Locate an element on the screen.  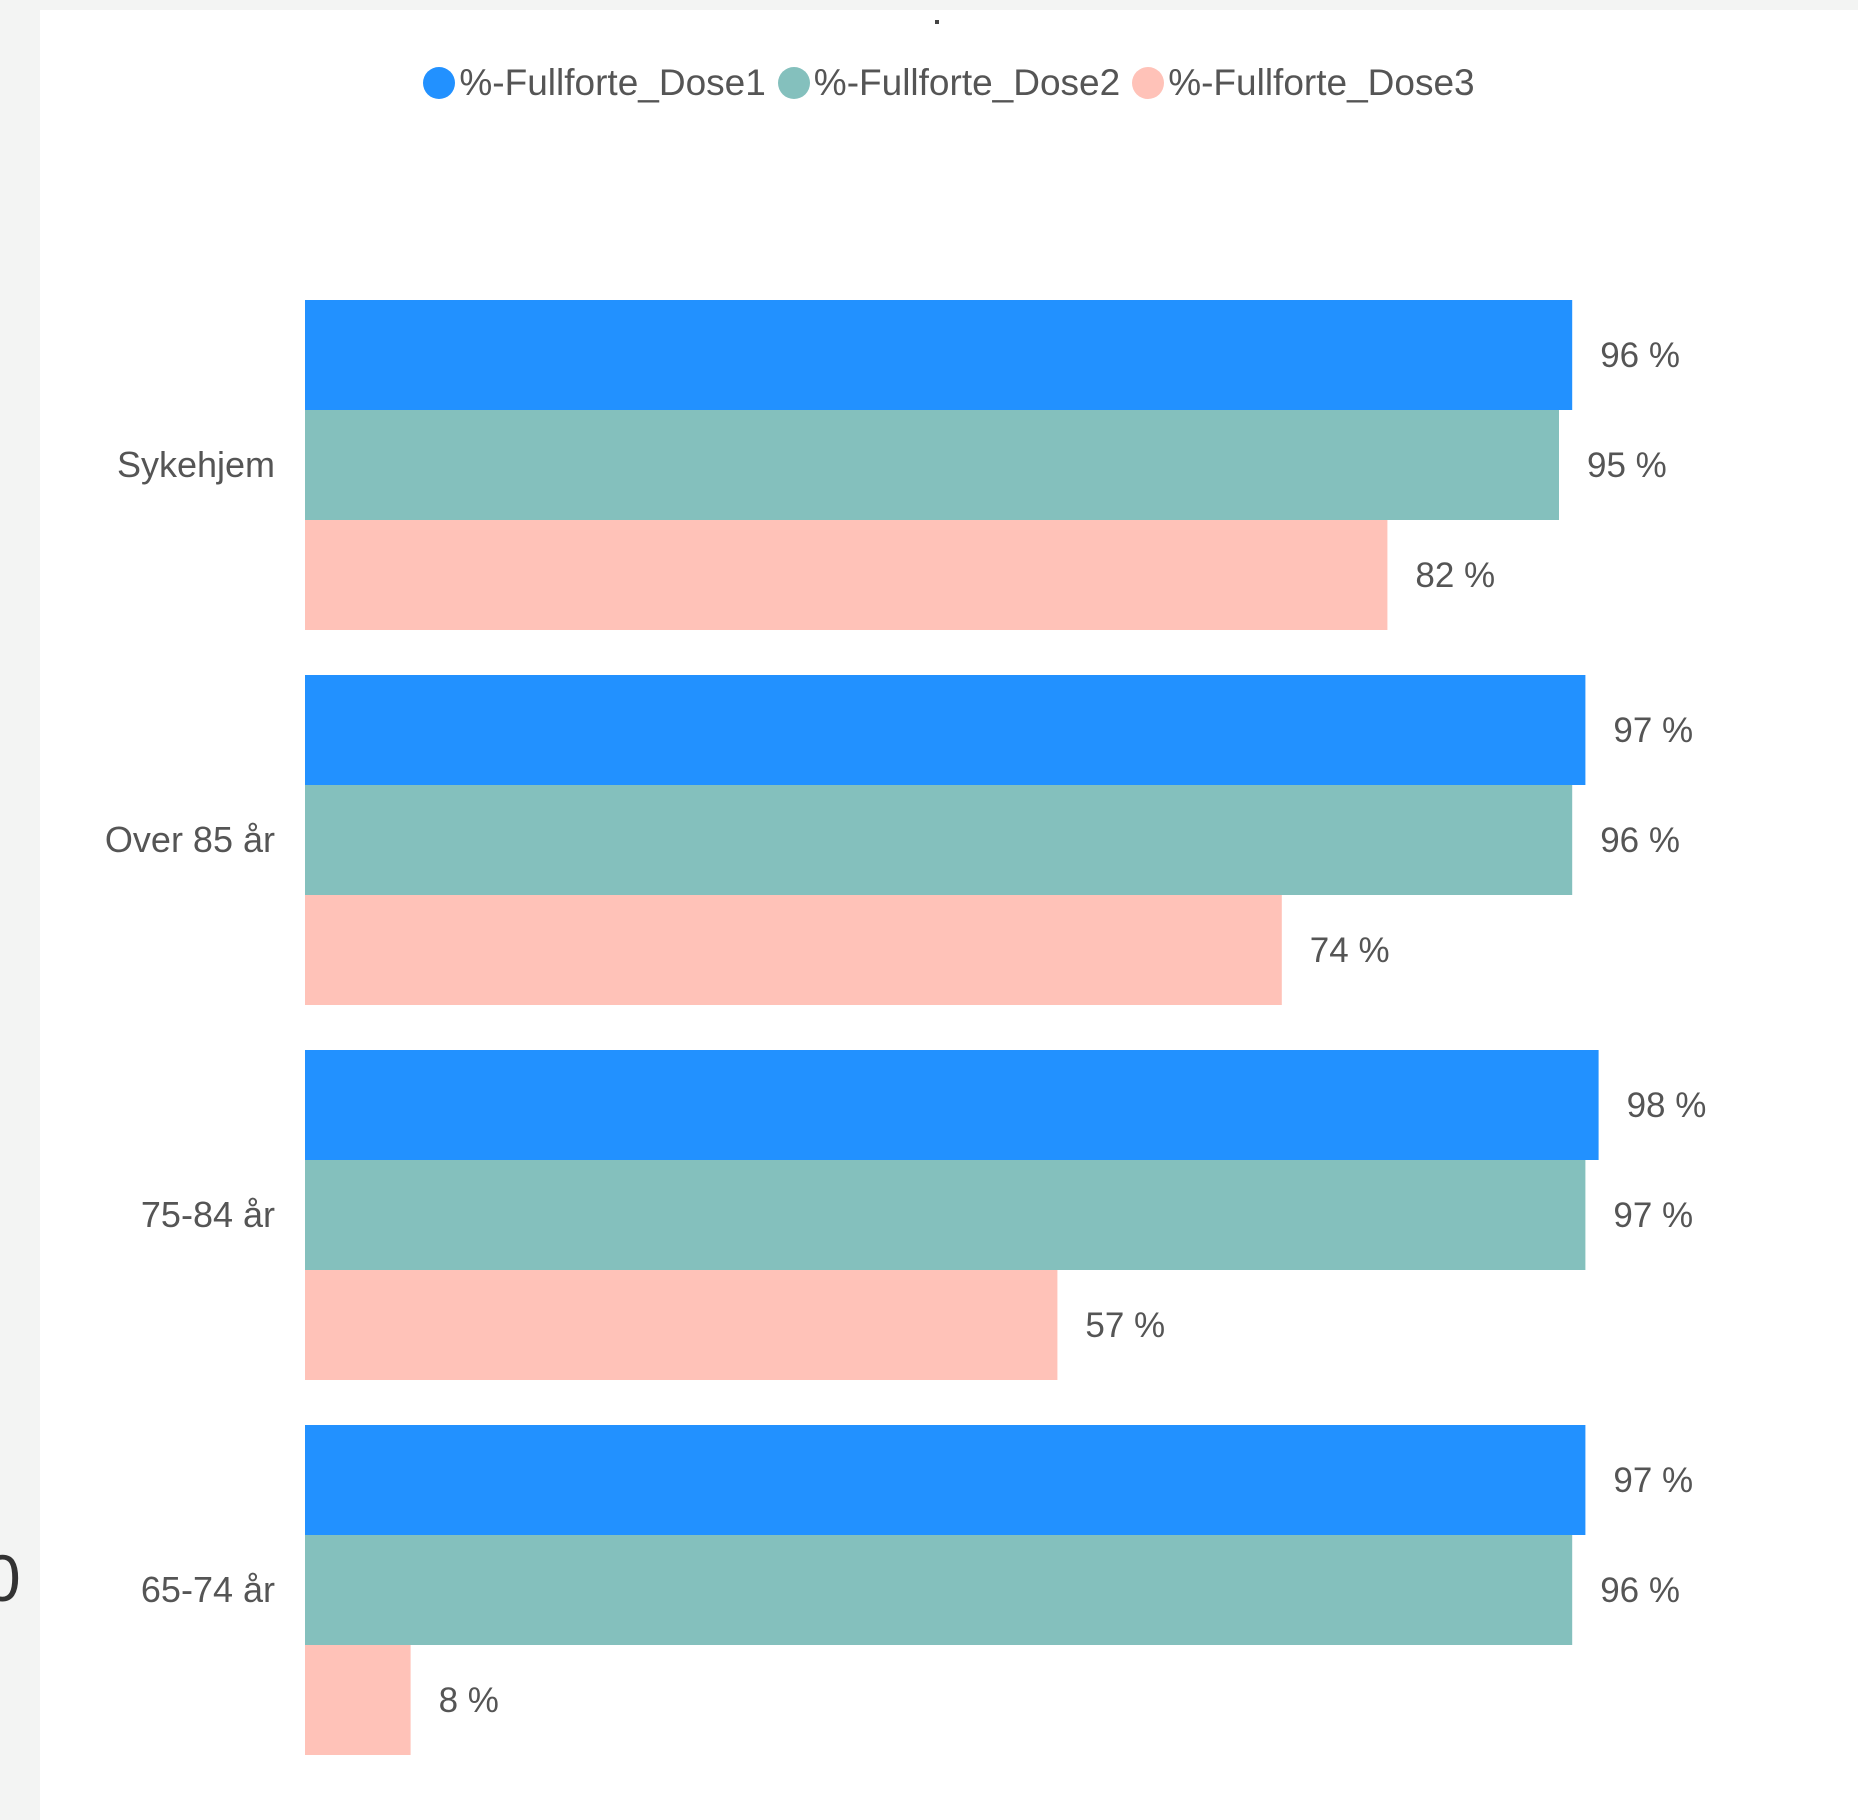
data-label: 8 % is located at coordinates (469, 1700).